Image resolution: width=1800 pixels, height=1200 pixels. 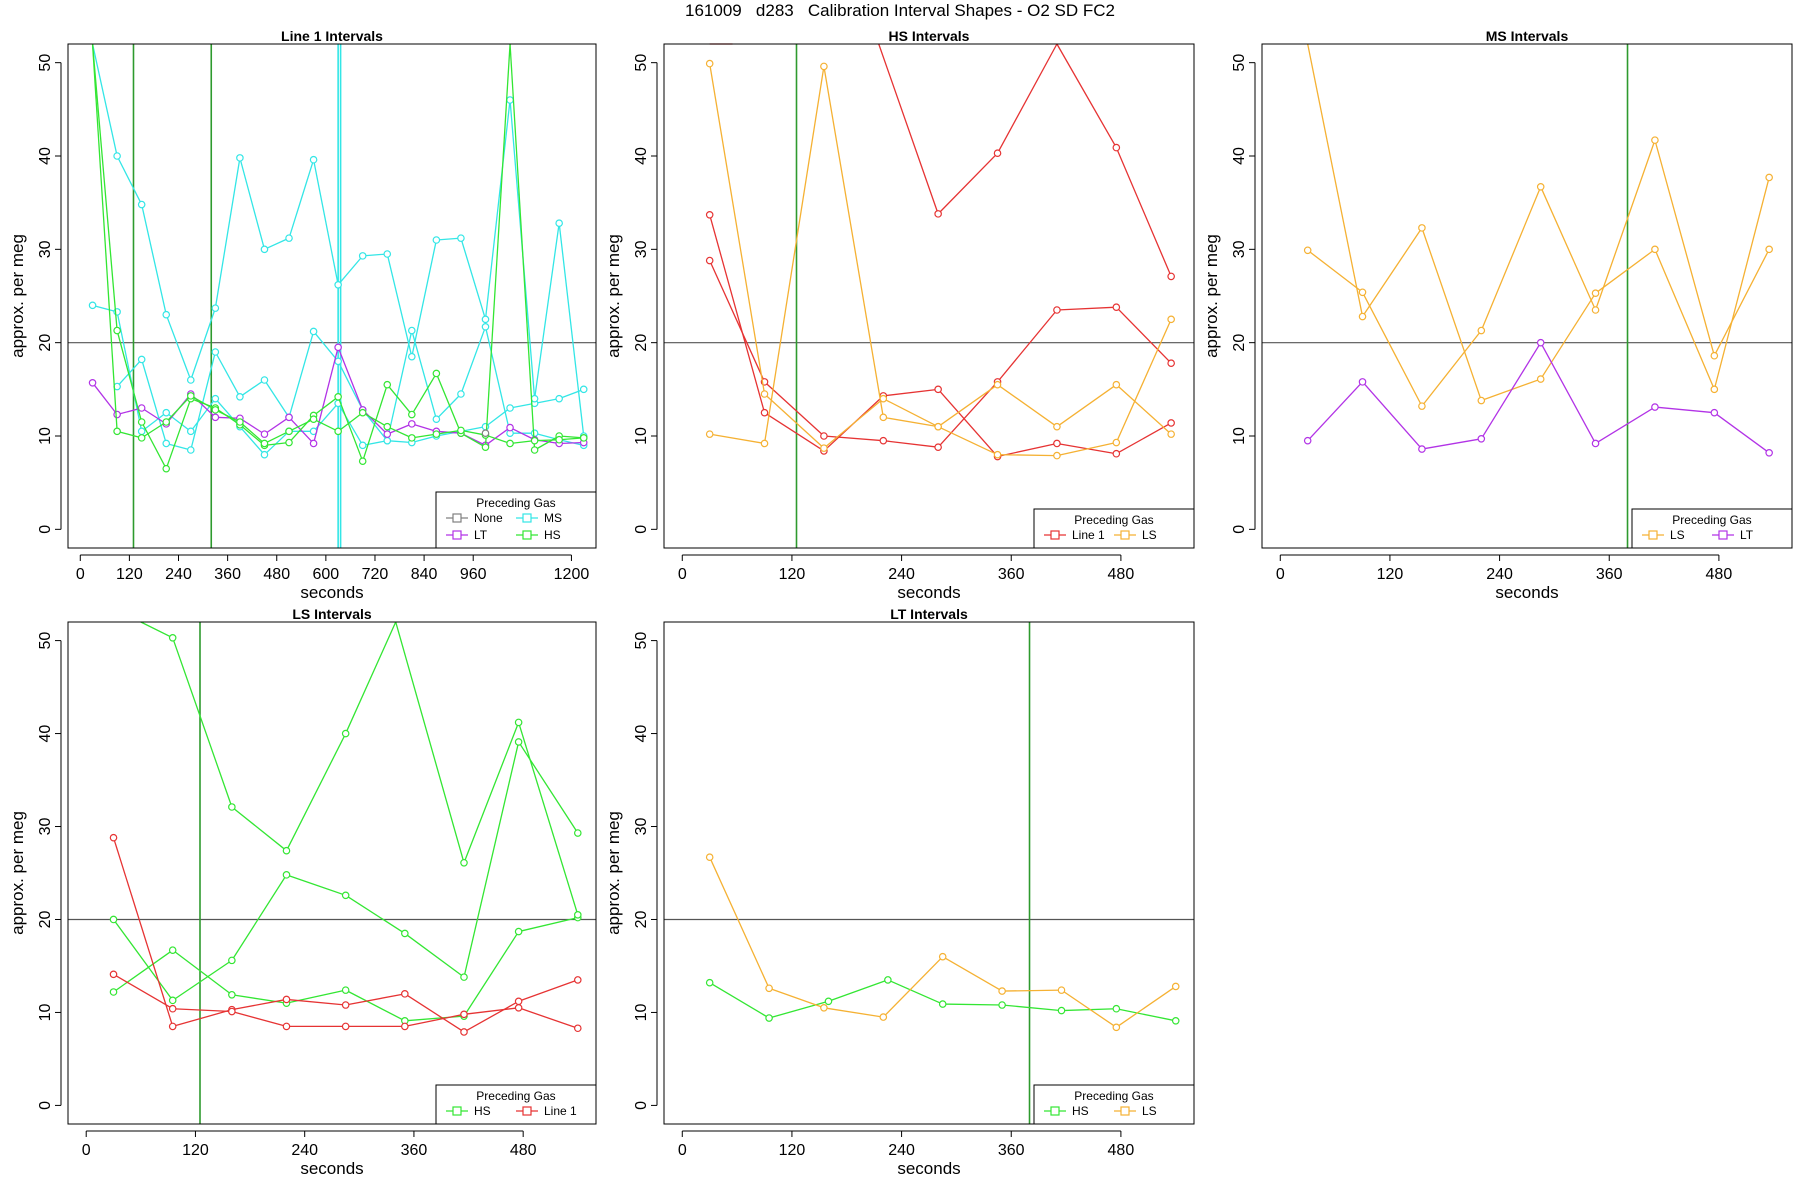 What do you see at coordinates (45, 1105) in the screenshot?
I see `y-tick-label: 0` at bounding box center [45, 1105].